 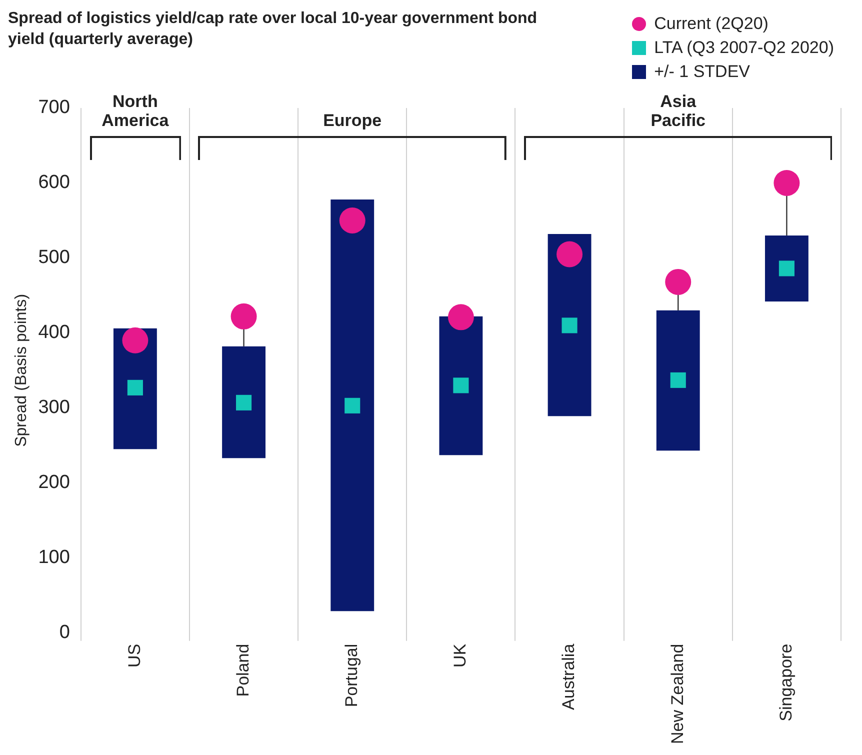 I want to click on y-tick-label: 400, so click(x=54, y=333).